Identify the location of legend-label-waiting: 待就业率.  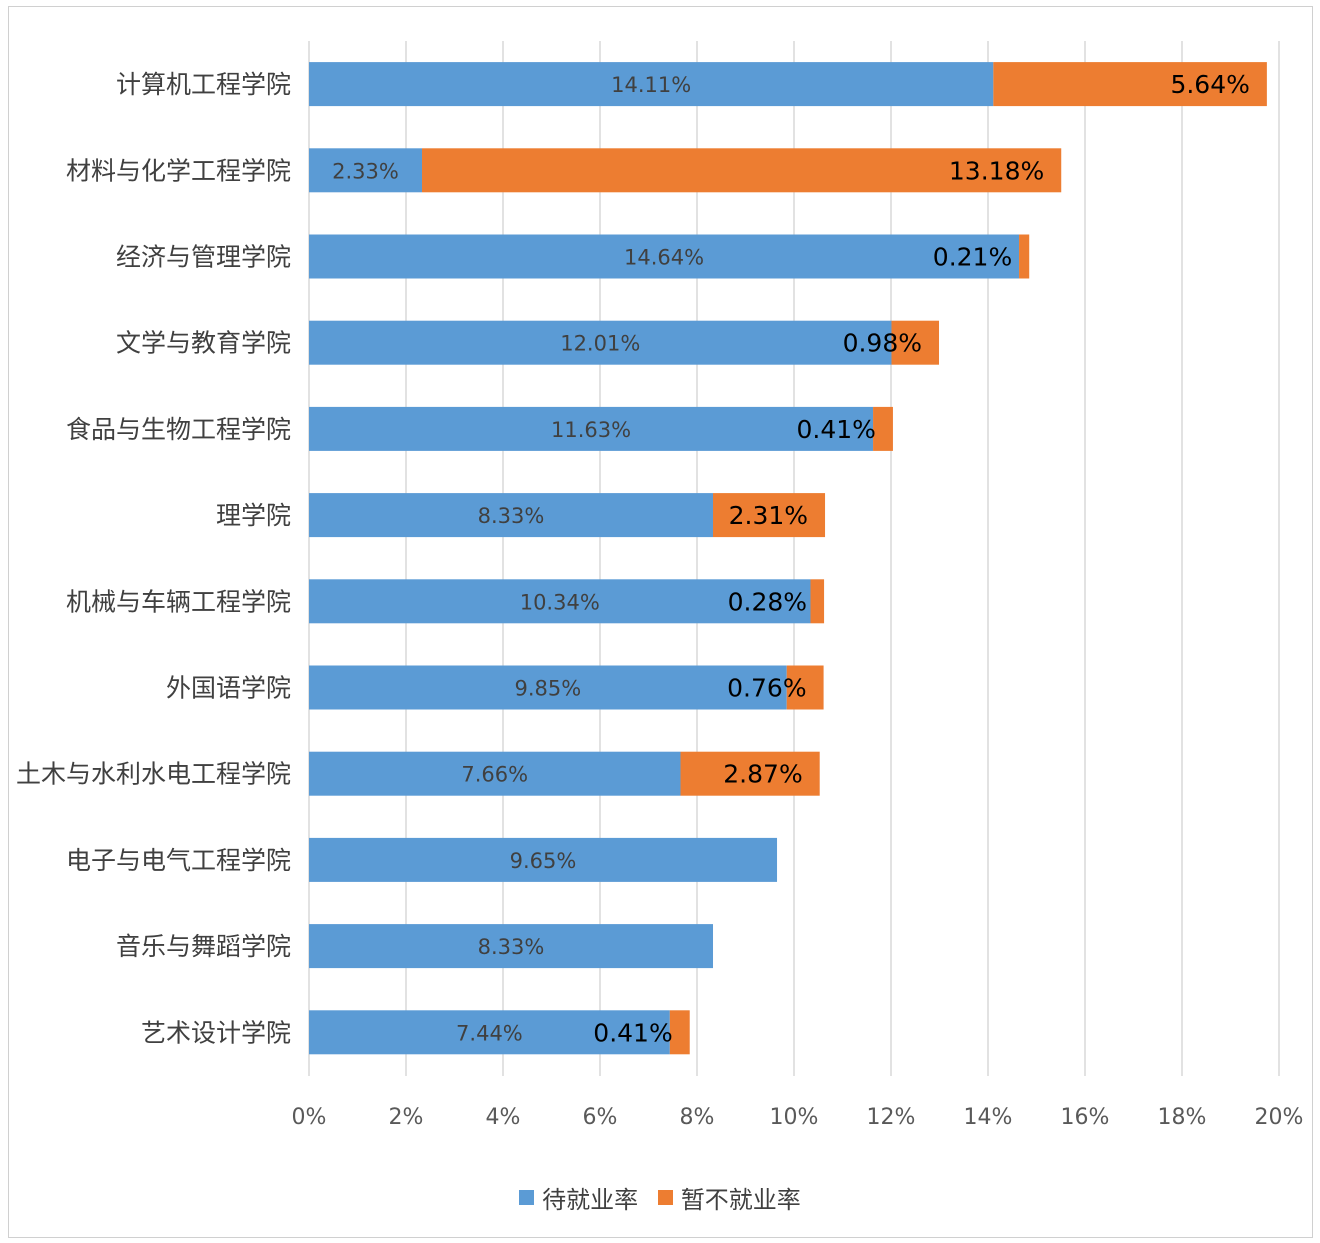
(590, 1200).